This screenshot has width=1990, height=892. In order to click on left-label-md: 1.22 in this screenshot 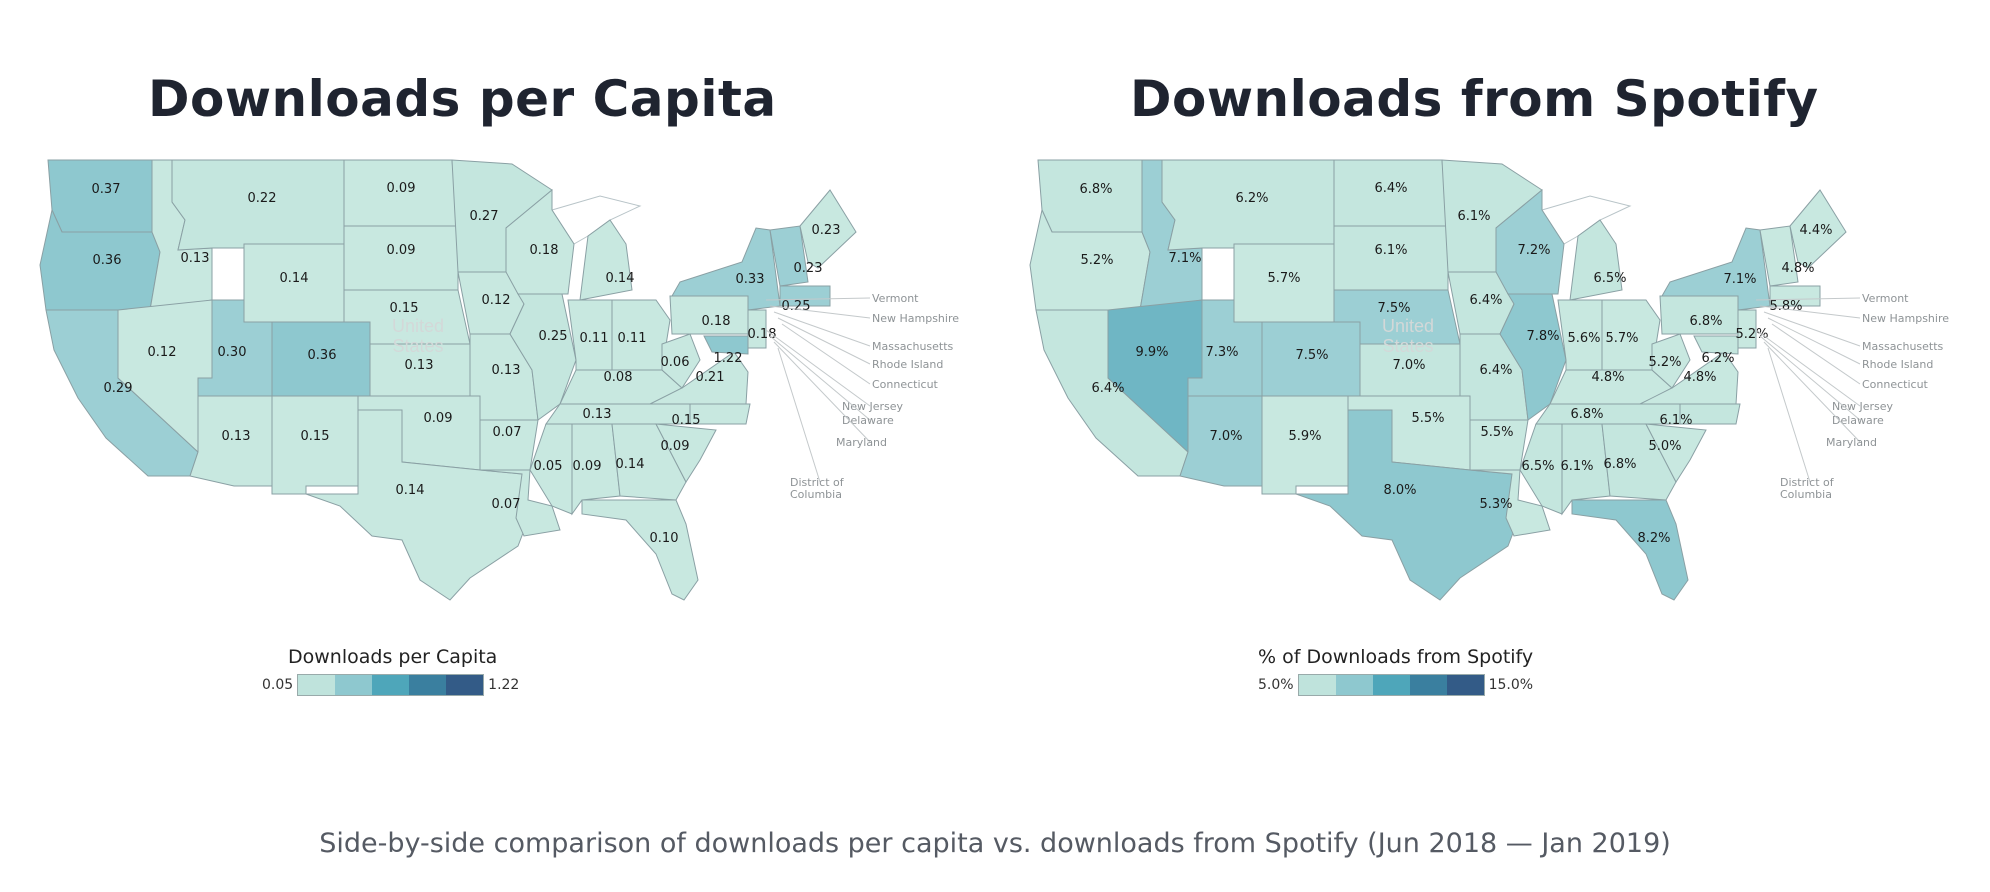, I will do `click(728, 358)`.